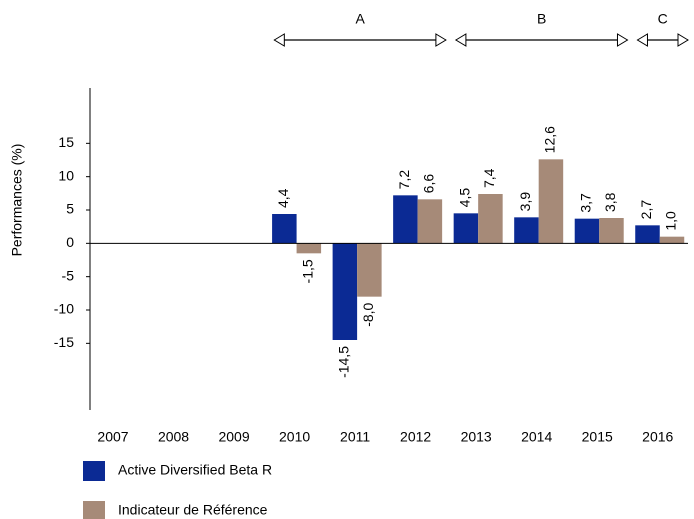 This screenshot has height=519, width=694. What do you see at coordinates (112, 437) in the screenshot?
I see `x-tick-label: 2007` at bounding box center [112, 437].